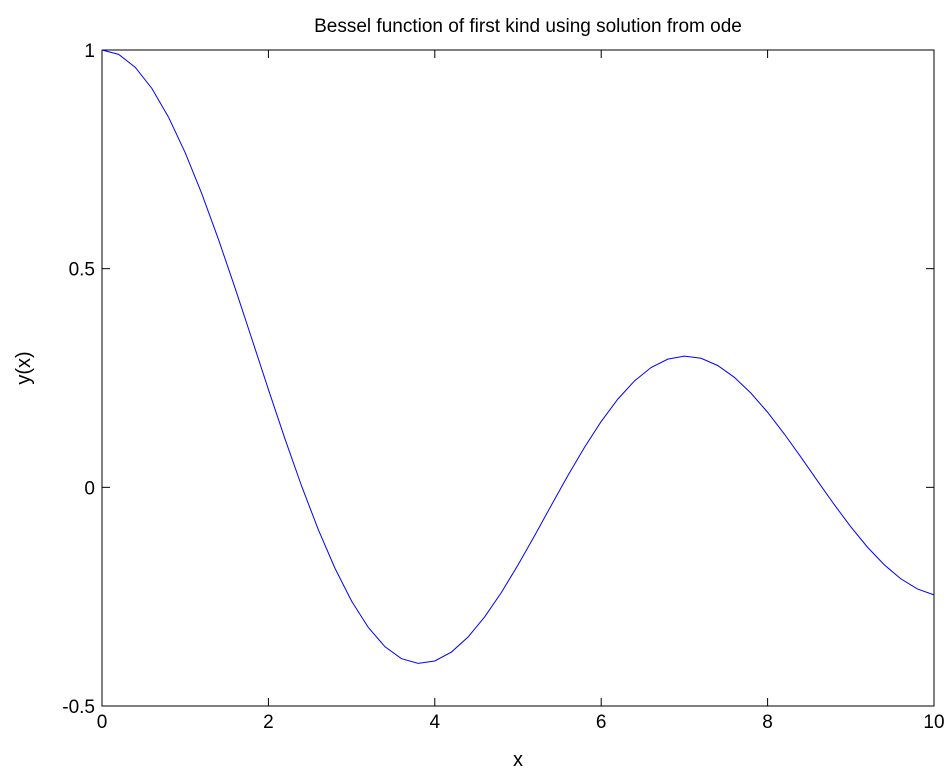  I want to click on y-tick-label: -0.5, so click(78, 707).